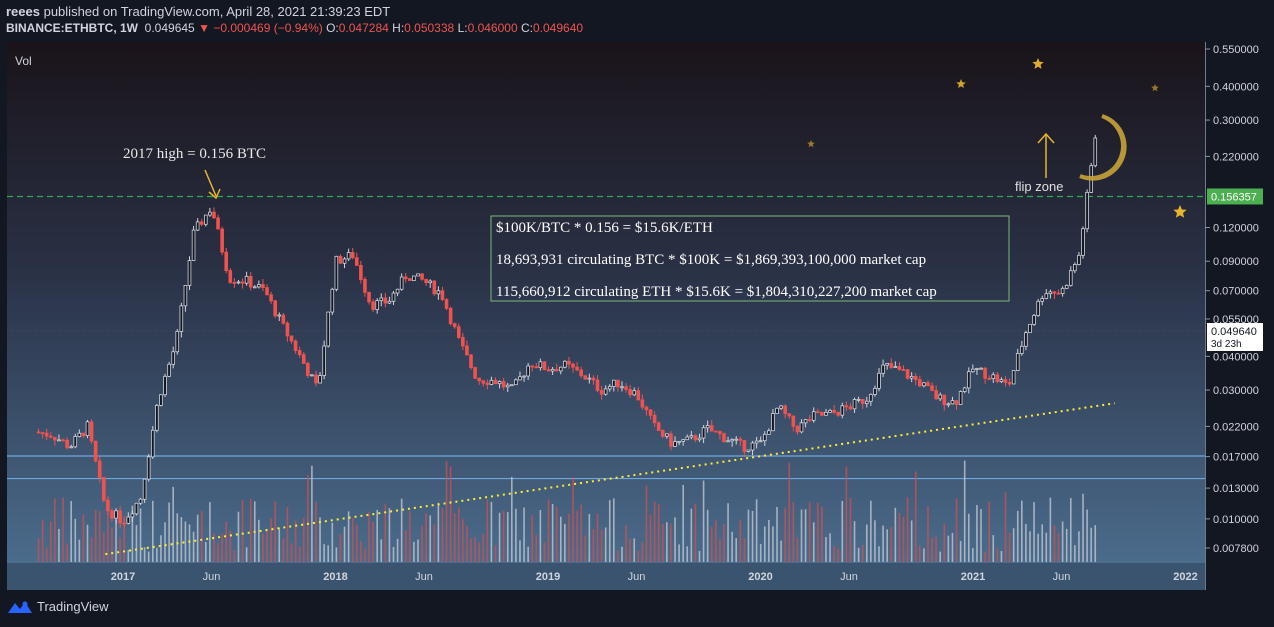 Image resolution: width=1274 pixels, height=627 pixels. Describe the element at coordinates (492, 28) in the screenshot. I see `ohlc-low-value: 0.046000` at that location.